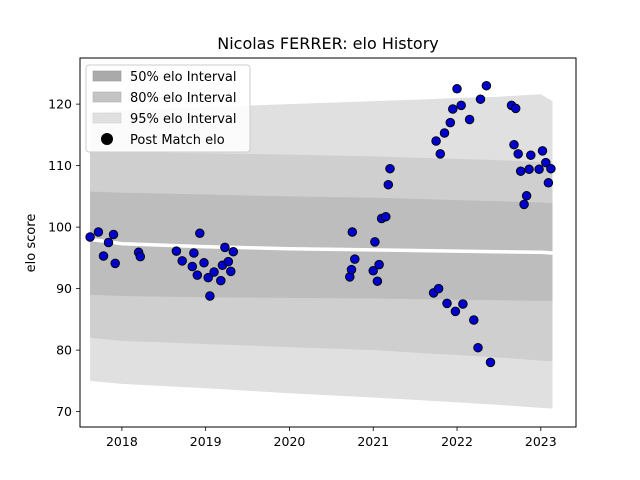 The width and height of the screenshot is (640, 480). I want to click on y-tick-label: 70, so click(64, 411).